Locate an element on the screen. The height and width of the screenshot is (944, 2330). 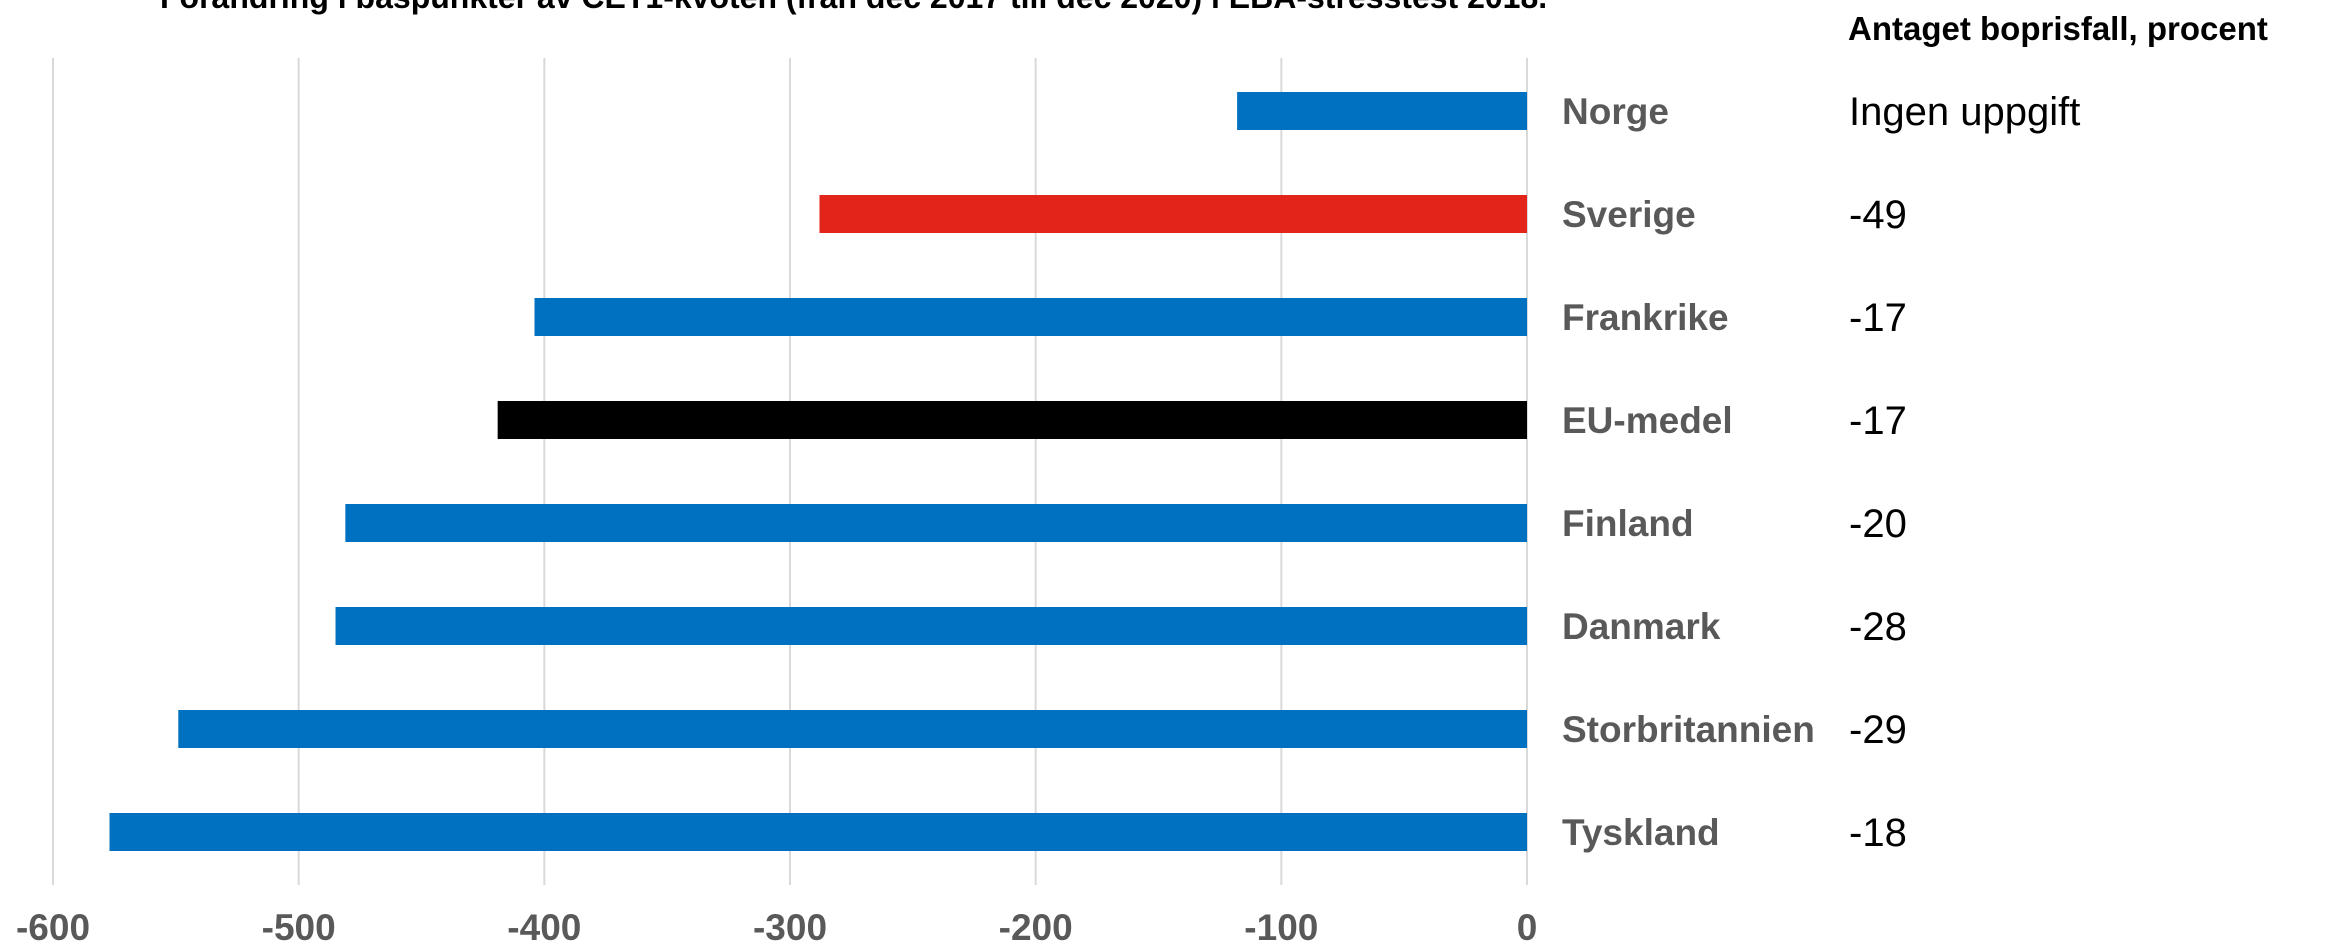
category-label: Norge is located at coordinates (1615, 111).